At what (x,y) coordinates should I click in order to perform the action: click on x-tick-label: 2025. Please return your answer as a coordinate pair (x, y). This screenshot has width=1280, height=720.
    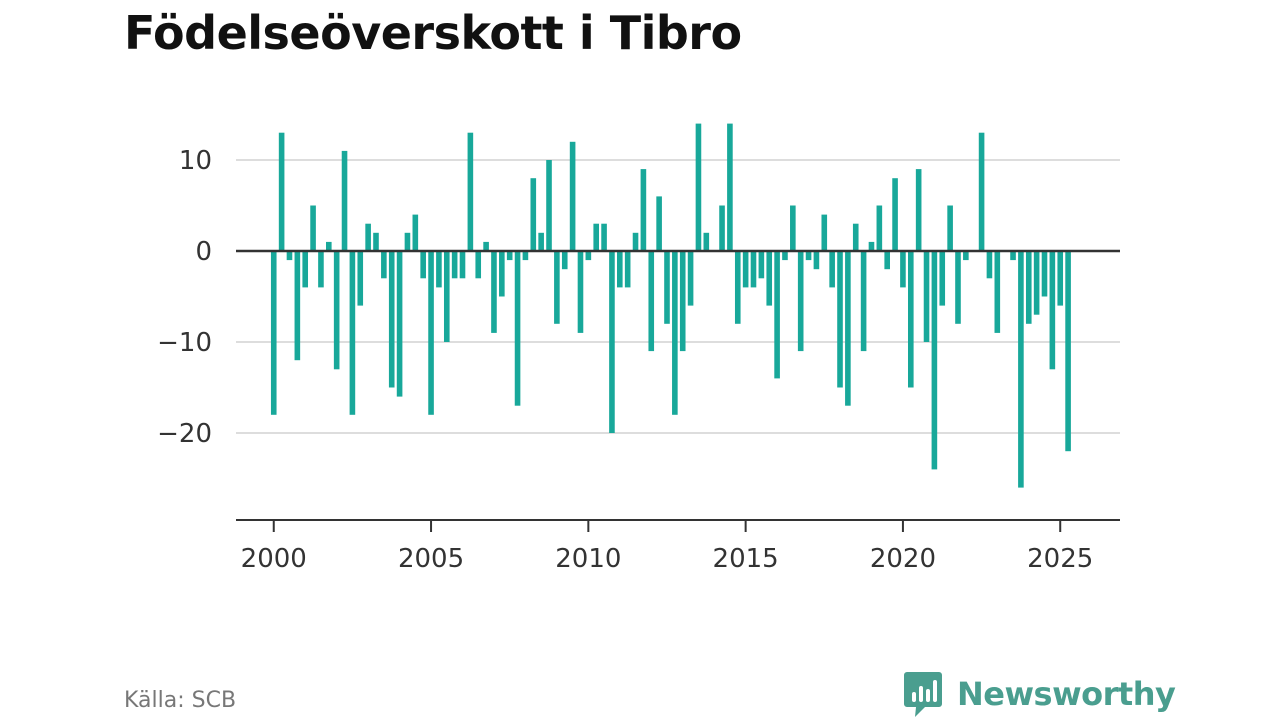
    Looking at the image, I should click on (1060, 559).